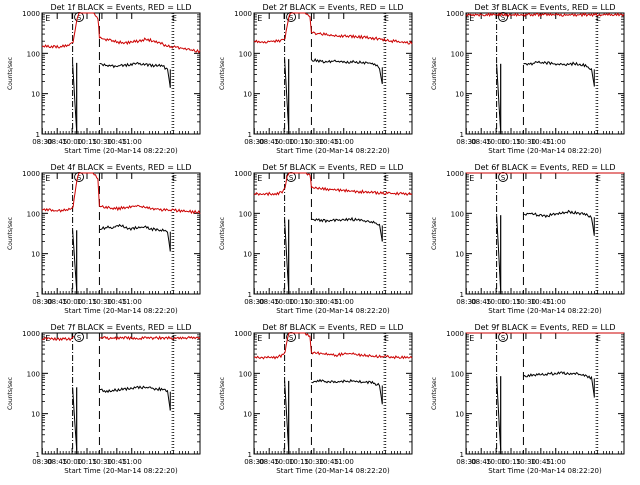 The width and height of the screenshot is (640, 485). What do you see at coordinates (120, 327) in the screenshot?
I see `panel-title: Det 7f BLACK = Events, RED = LLD` at bounding box center [120, 327].